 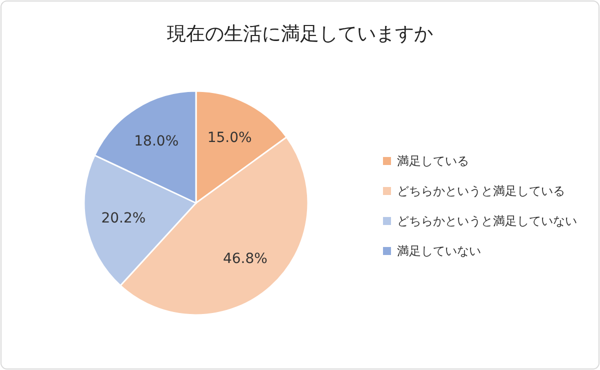 I want to click on chart-title: 現在の生活に満足していますか, so click(x=300, y=34).